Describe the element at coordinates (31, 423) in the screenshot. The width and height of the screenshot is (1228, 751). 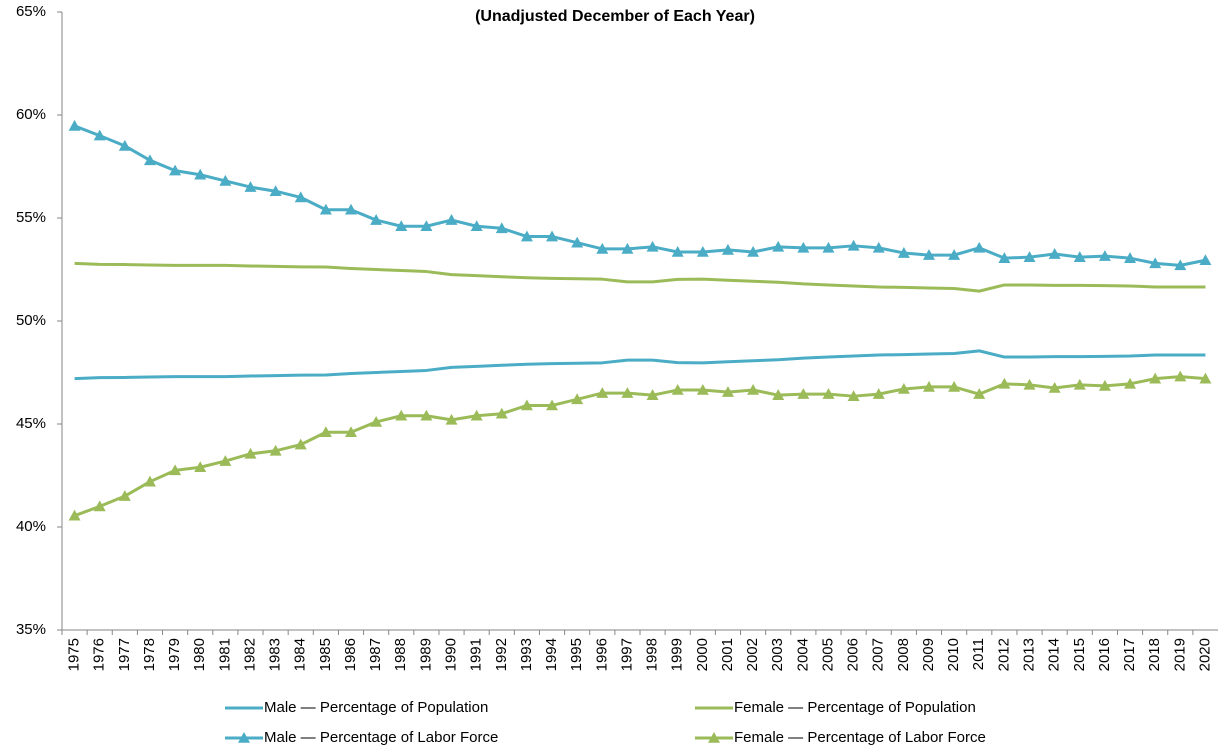
I see `y-tick-label: 45%` at that location.